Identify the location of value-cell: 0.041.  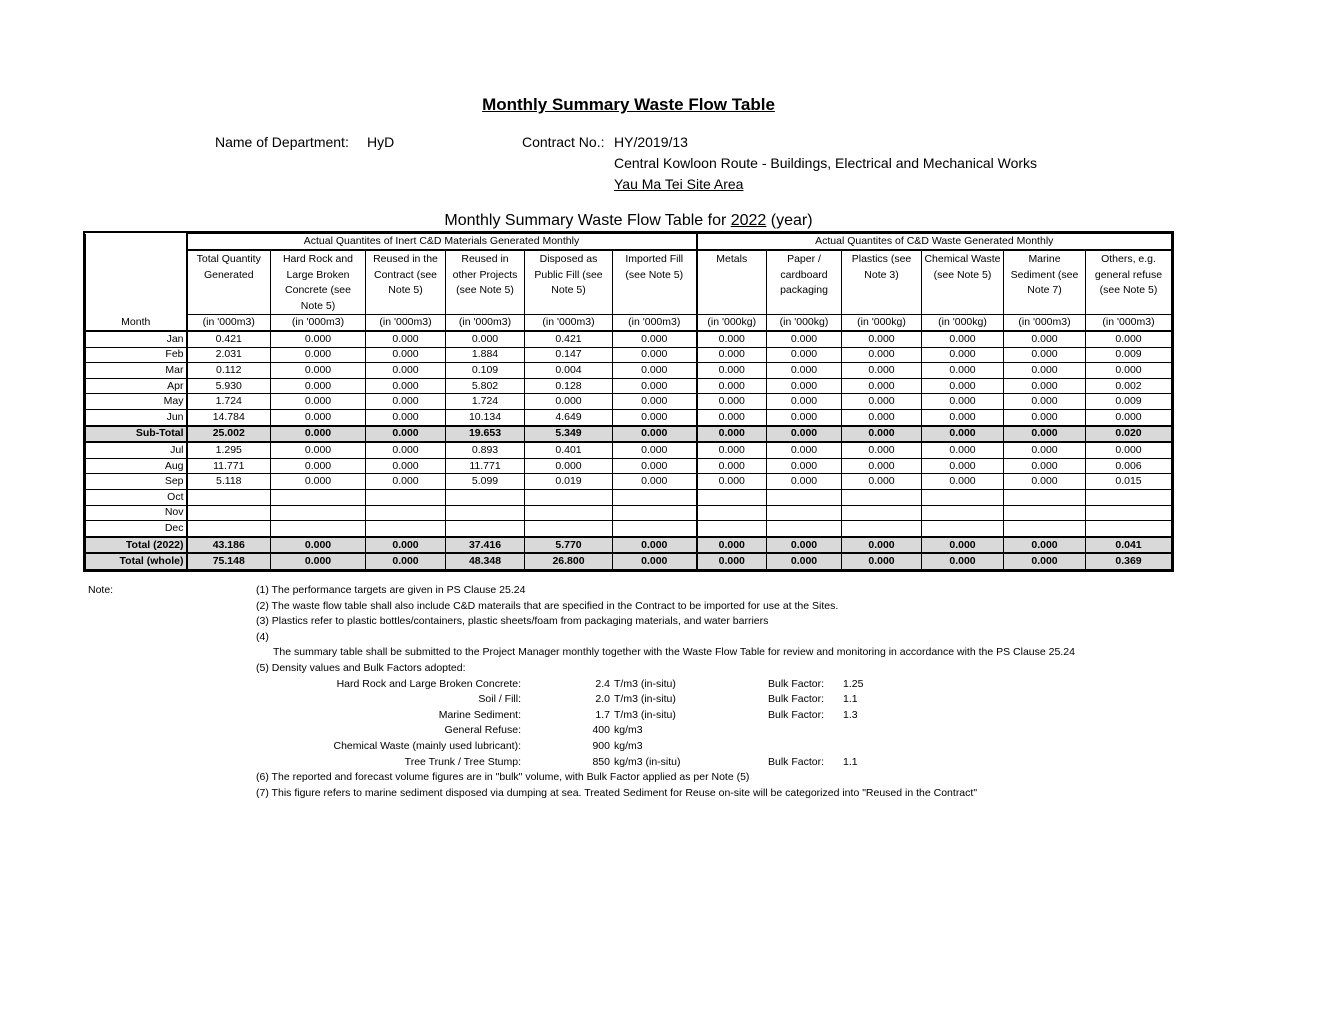
(1128, 544).